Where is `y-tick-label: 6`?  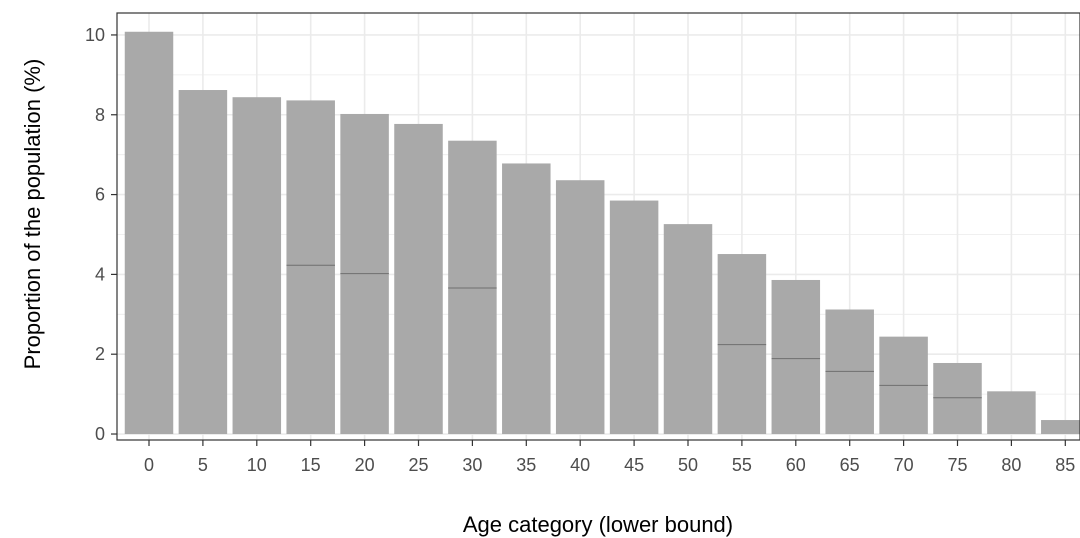 y-tick-label: 6 is located at coordinates (100, 195).